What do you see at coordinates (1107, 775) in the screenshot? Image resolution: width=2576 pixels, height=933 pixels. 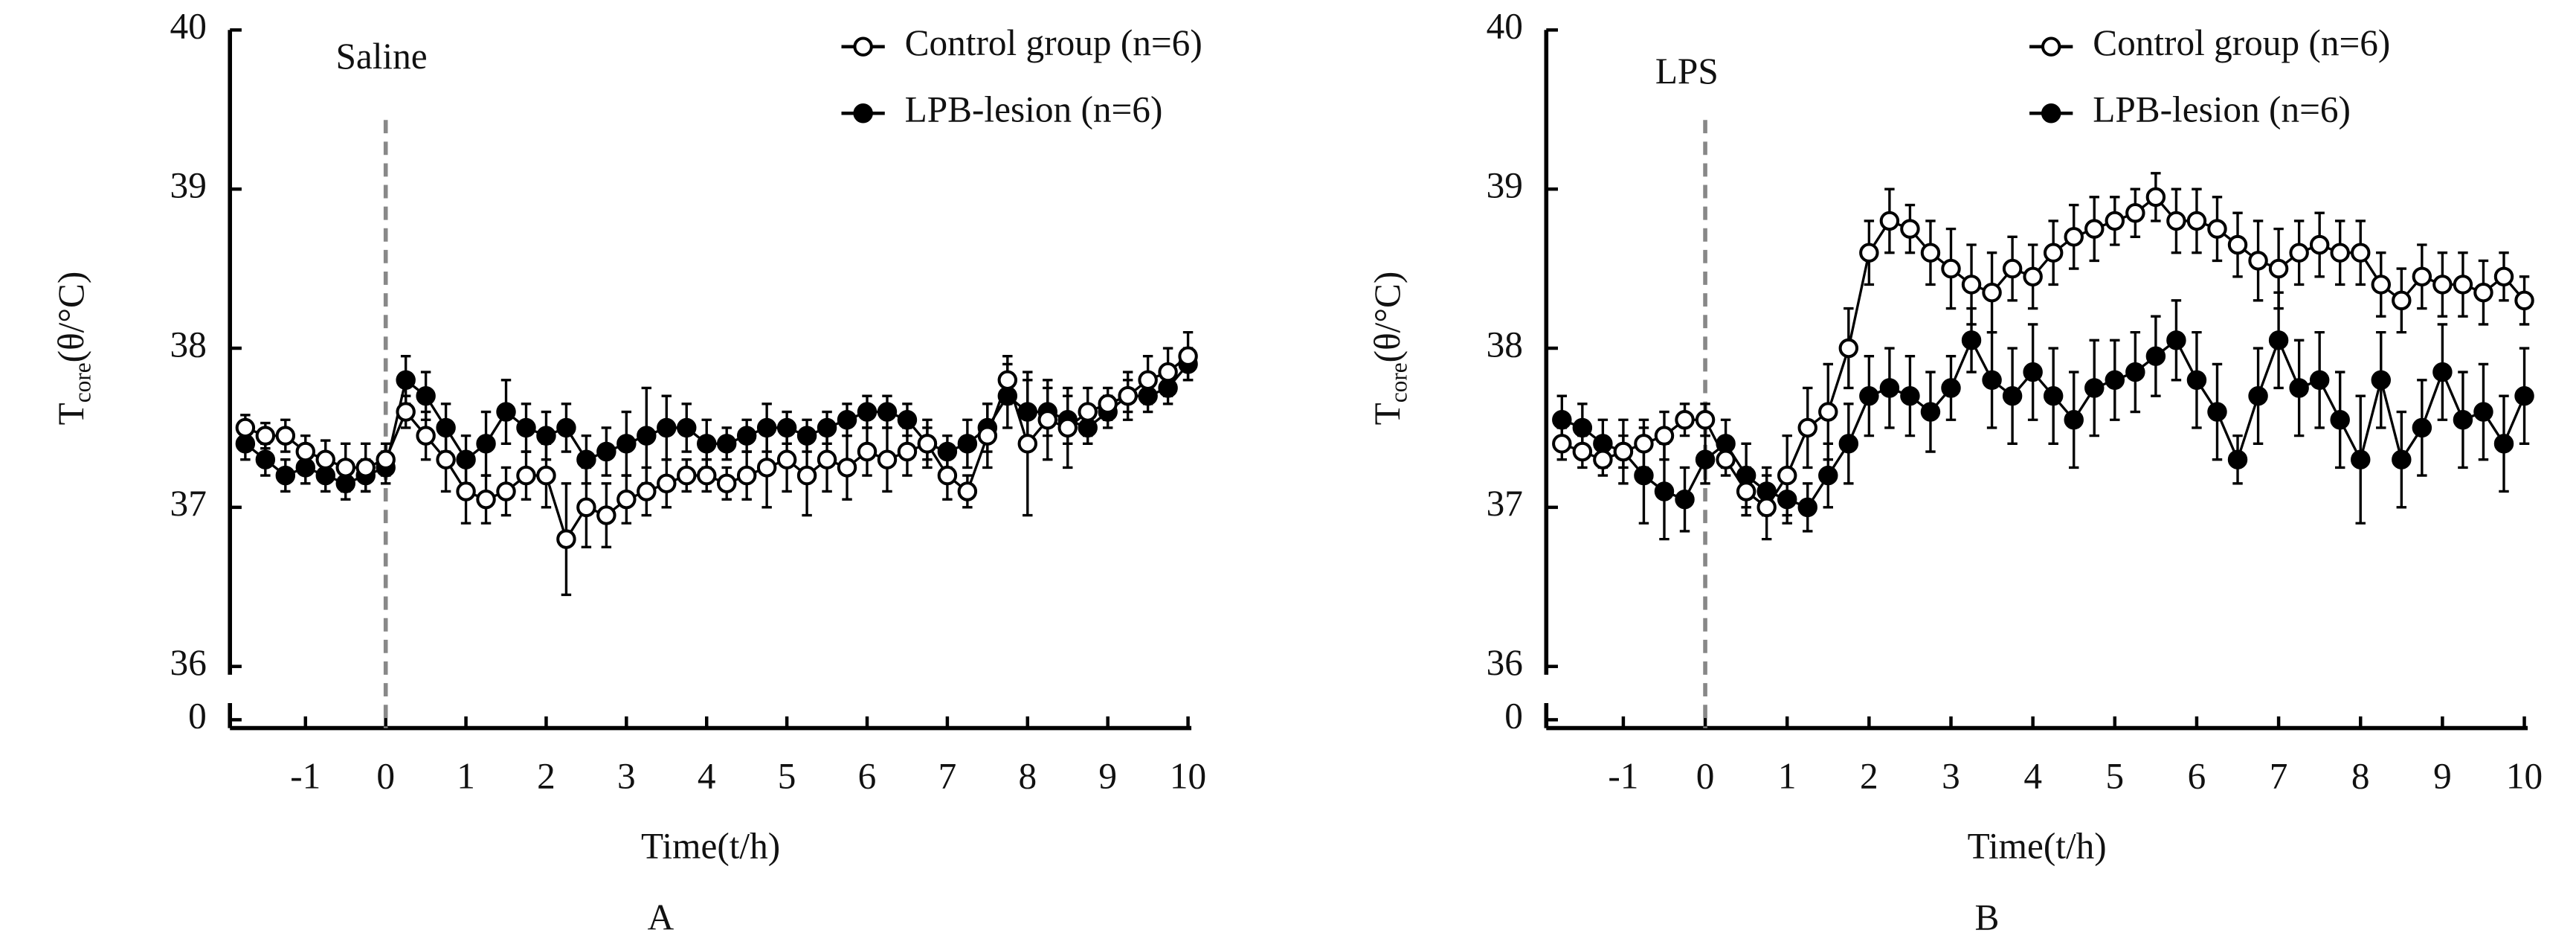 I see `x-tick-label: 9` at bounding box center [1107, 775].